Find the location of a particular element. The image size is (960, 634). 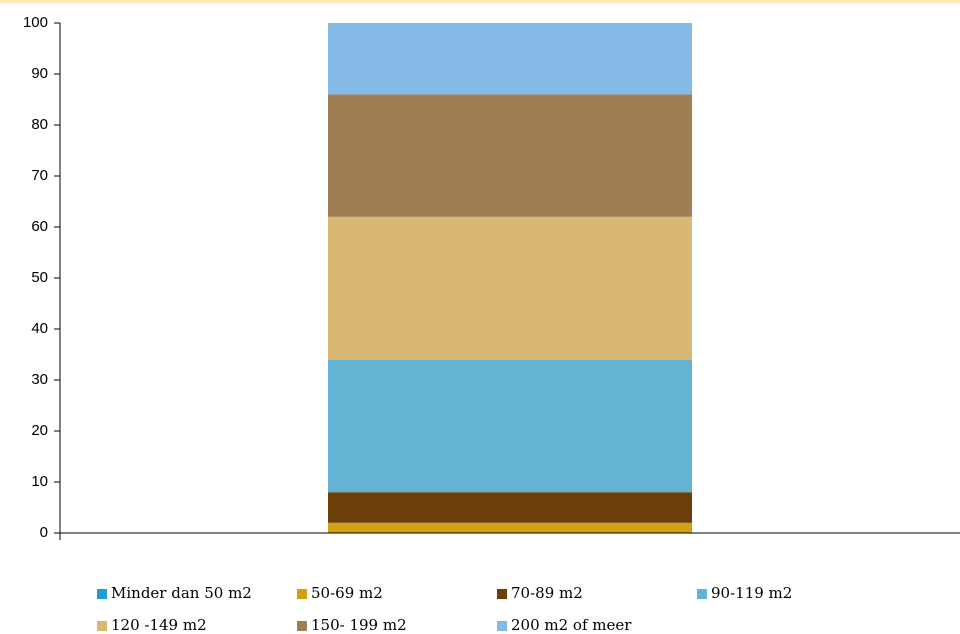

legend-label: 200 m2 of meer is located at coordinates (571, 625).